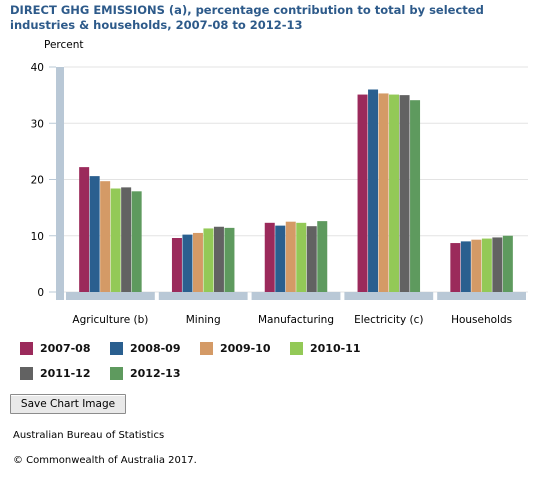 Image resolution: width=550 pixels, height=500 pixels. I want to click on legend-item: 2011-12, so click(55, 373).